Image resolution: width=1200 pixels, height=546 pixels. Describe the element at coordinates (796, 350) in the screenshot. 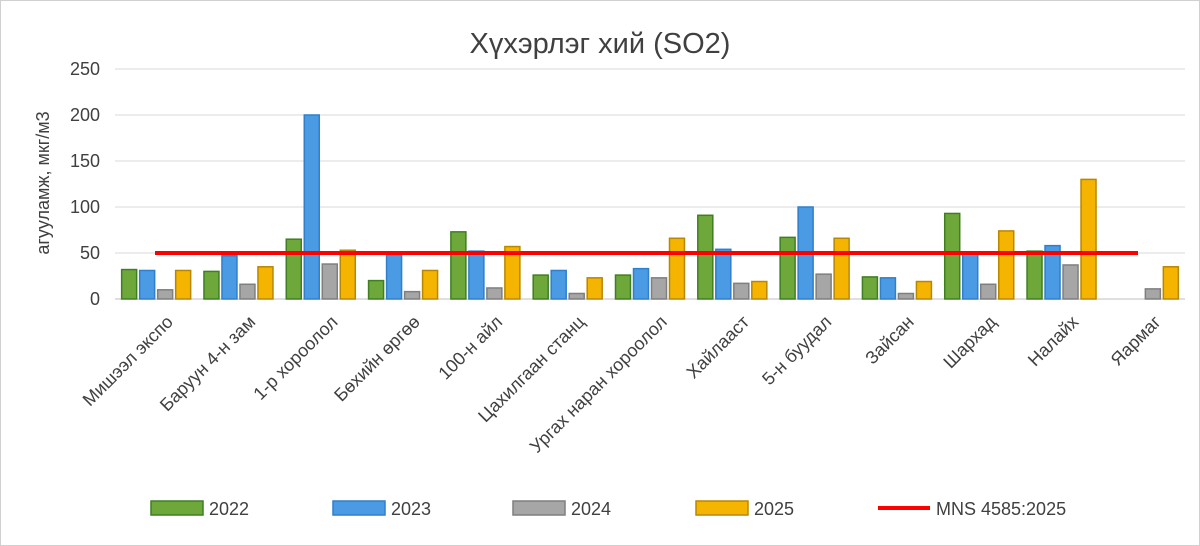

I see `category-label-5-н-буудал: 5-н буудал` at that location.